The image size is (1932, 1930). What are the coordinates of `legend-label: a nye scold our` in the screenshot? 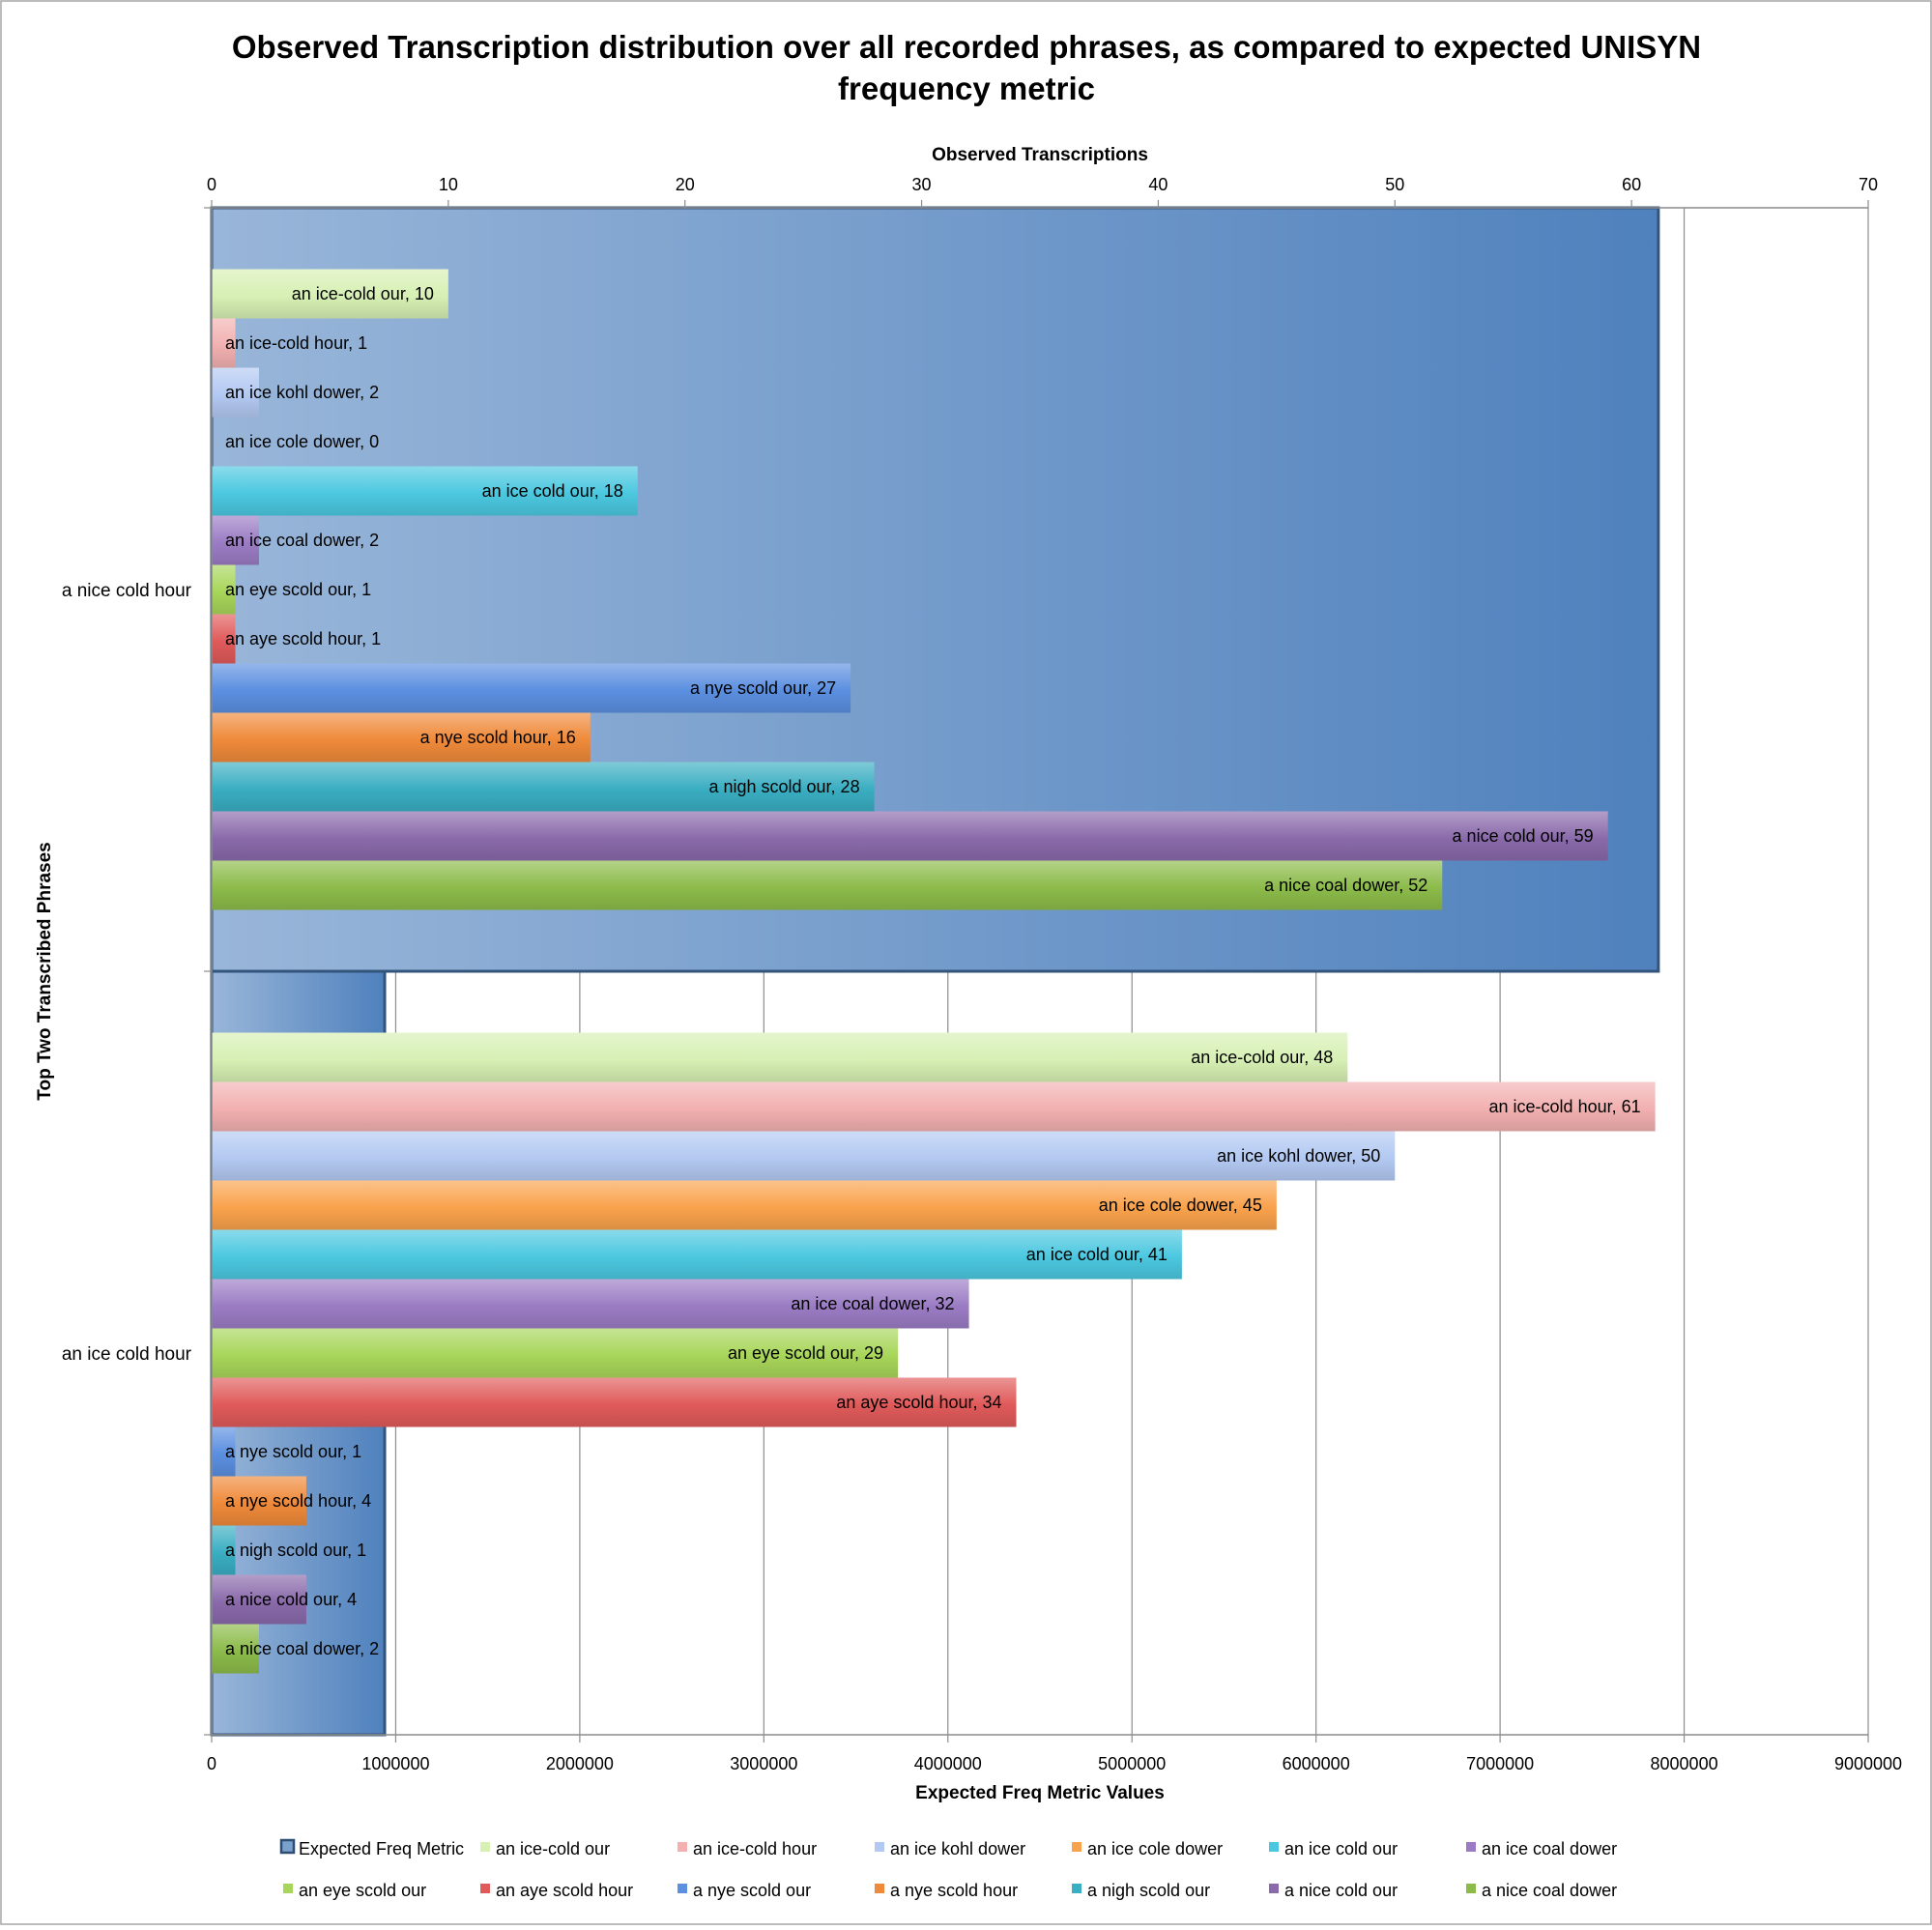 It's located at (752, 1890).